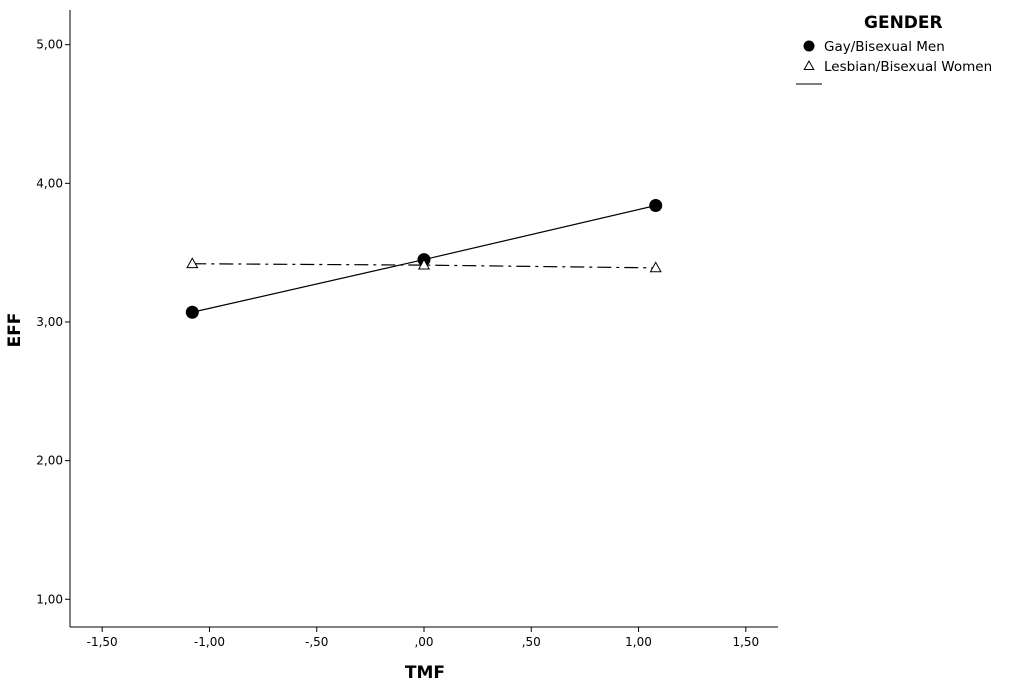 The height and width of the screenshot is (684, 1013). What do you see at coordinates (49, 461) in the screenshot?
I see `y-tick-label: 2,00` at bounding box center [49, 461].